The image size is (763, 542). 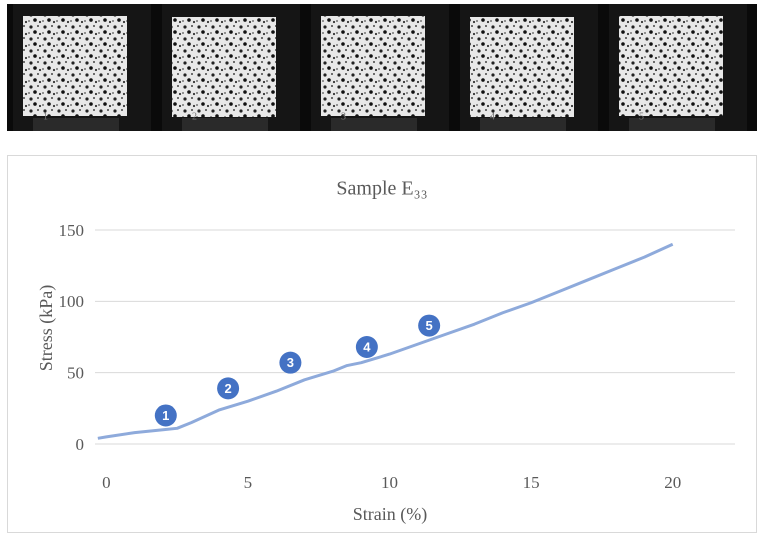 I want to click on y-tick-label: 150, so click(x=72, y=230).